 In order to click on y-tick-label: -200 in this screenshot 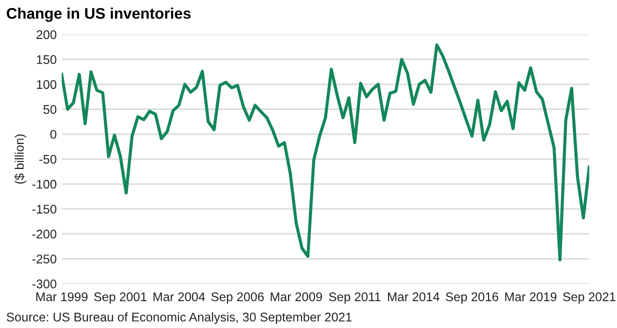, I will do `click(44, 234)`.